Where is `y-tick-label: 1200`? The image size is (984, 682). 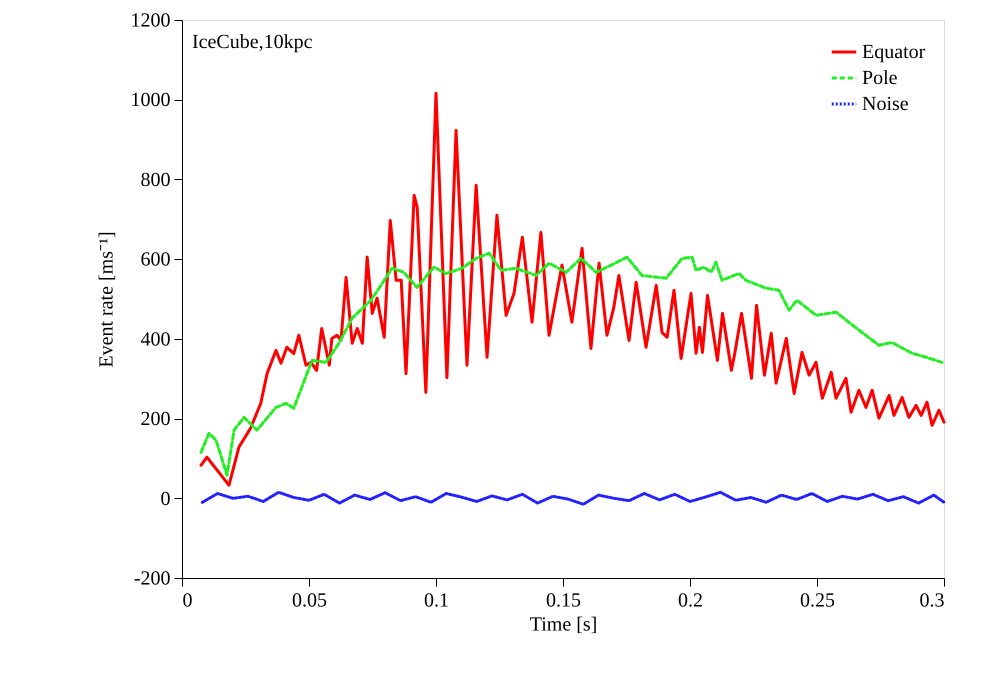
y-tick-label: 1200 is located at coordinates (150, 21).